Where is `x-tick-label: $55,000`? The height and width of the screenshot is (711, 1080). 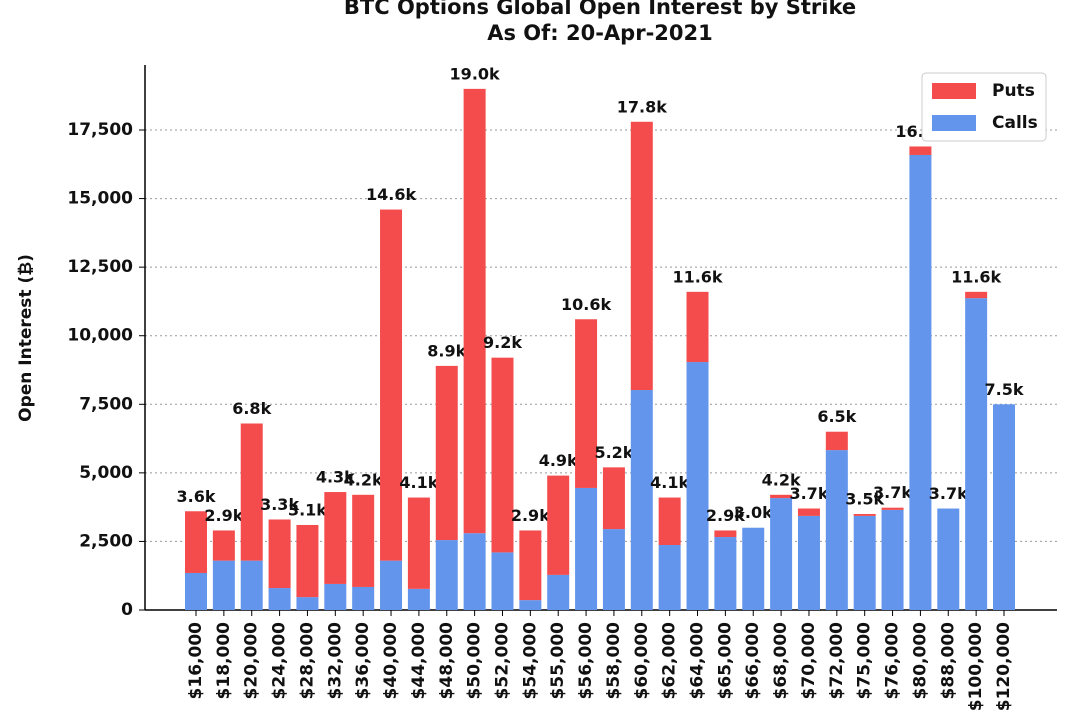 x-tick-label: $55,000 is located at coordinates (558, 661).